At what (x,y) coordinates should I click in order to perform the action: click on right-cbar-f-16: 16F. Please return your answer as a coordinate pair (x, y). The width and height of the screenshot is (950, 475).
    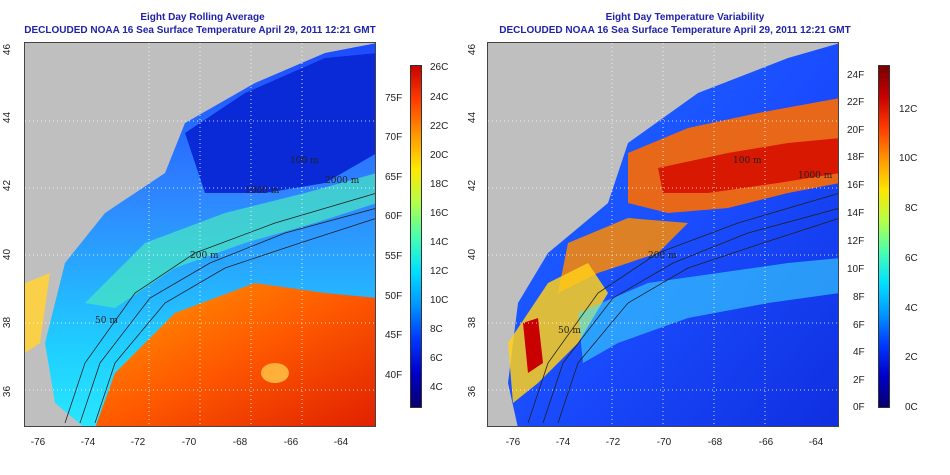
    Looking at the image, I should click on (856, 185).